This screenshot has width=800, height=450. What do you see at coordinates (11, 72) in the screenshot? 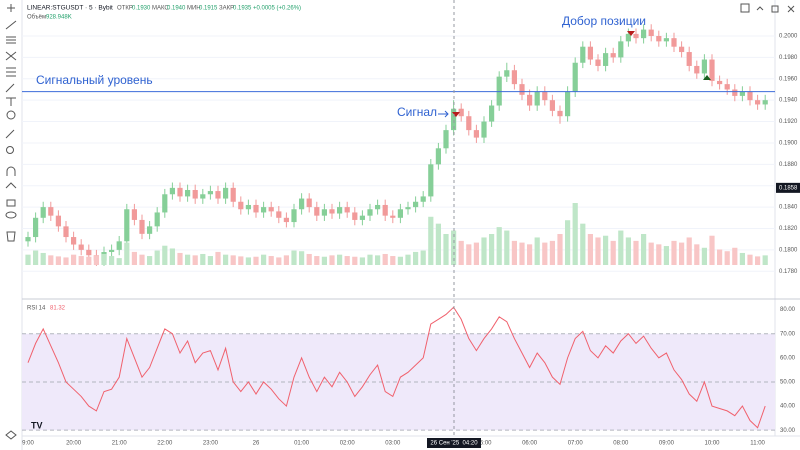
I see `projection-tool` at bounding box center [11, 72].